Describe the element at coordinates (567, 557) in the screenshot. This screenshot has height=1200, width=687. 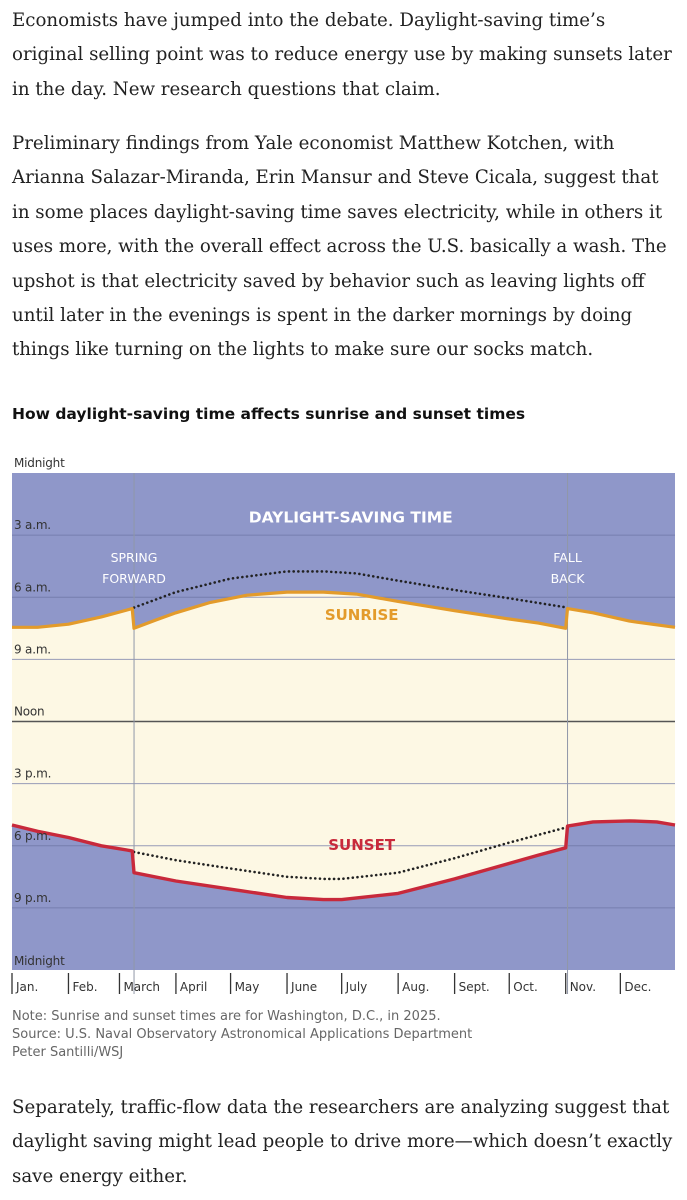
I see `marker-label: FALL` at that location.